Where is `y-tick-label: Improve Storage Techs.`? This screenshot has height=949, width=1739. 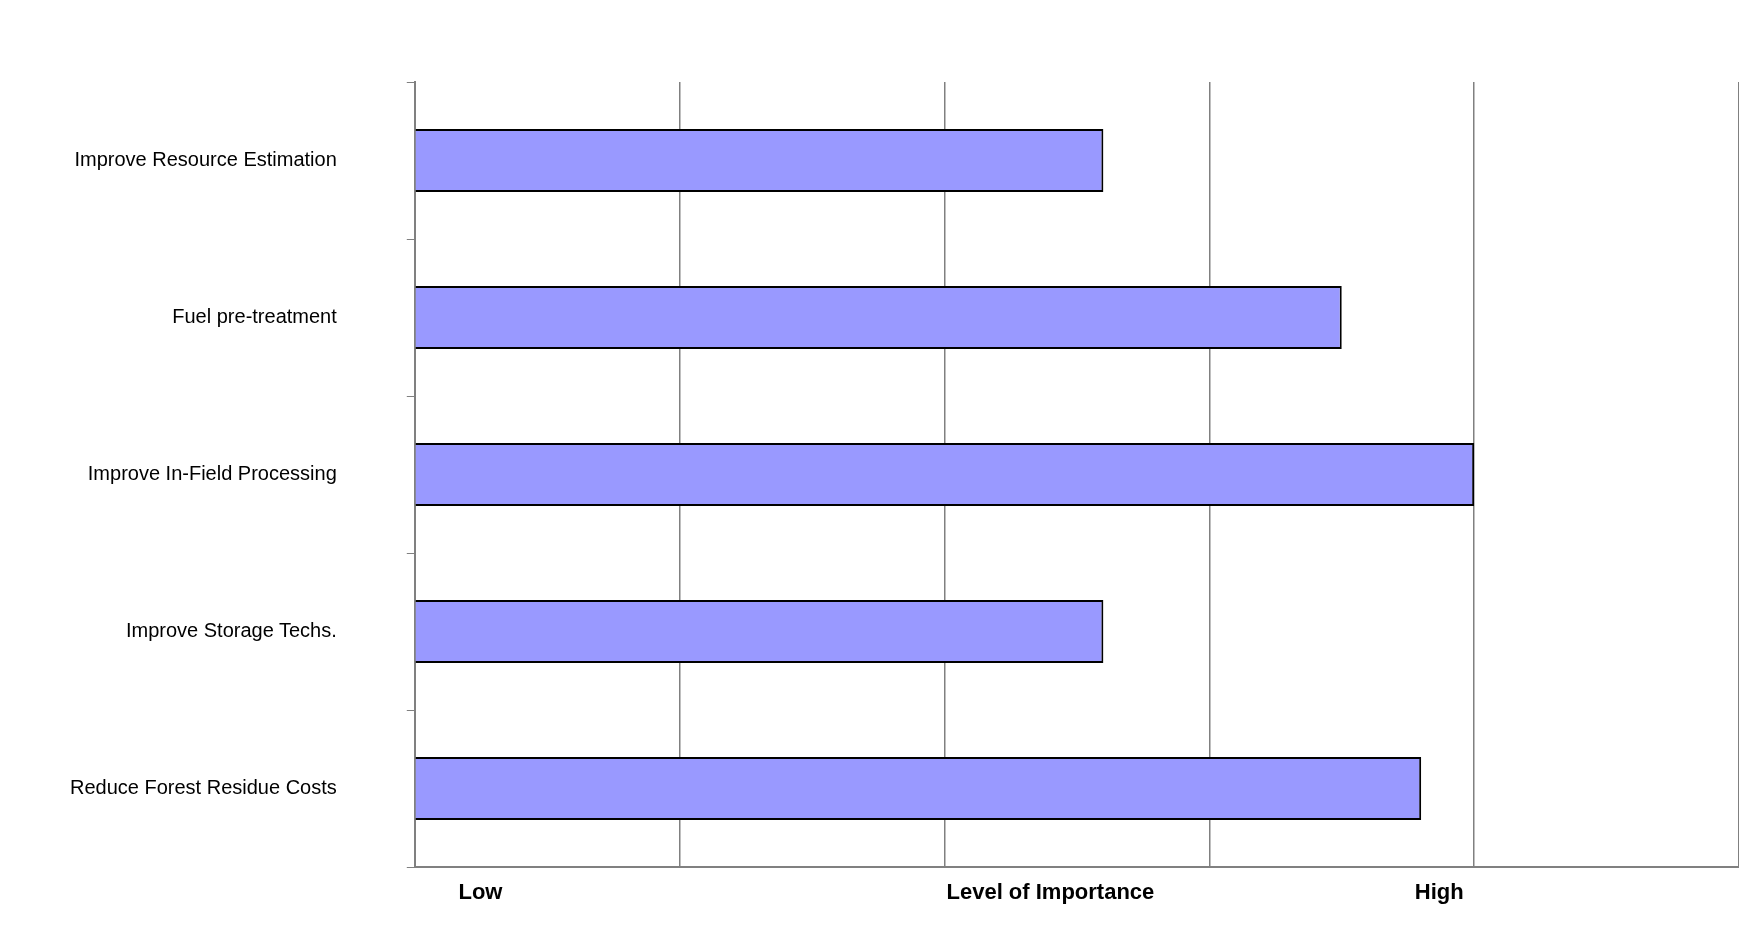
y-tick-label: Improve Storage Techs. is located at coordinates (231, 630).